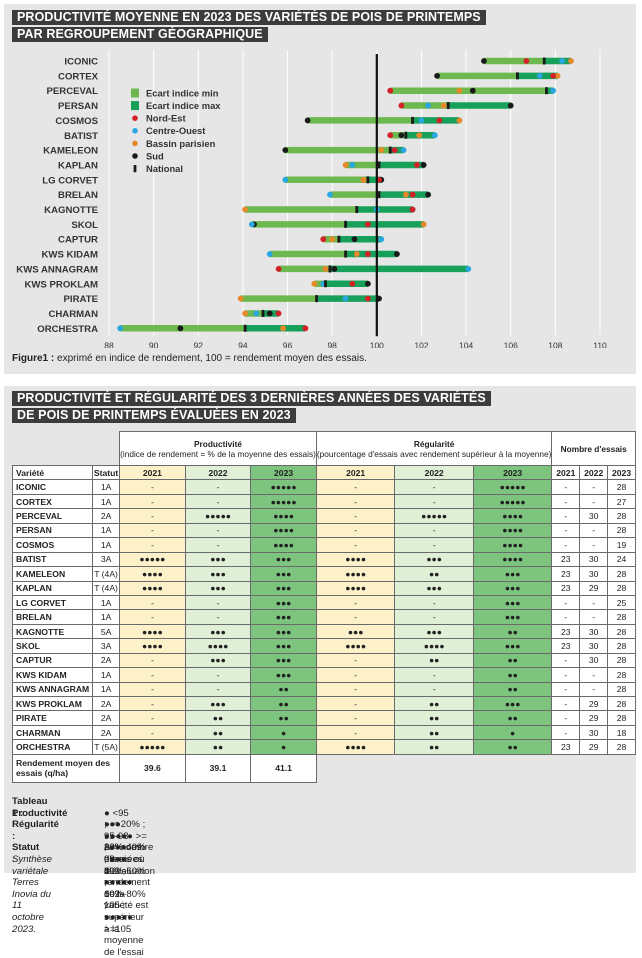 The height and width of the screenshot is (958, 642). I want to click on x-tick-label: 98, so click(332, 344).